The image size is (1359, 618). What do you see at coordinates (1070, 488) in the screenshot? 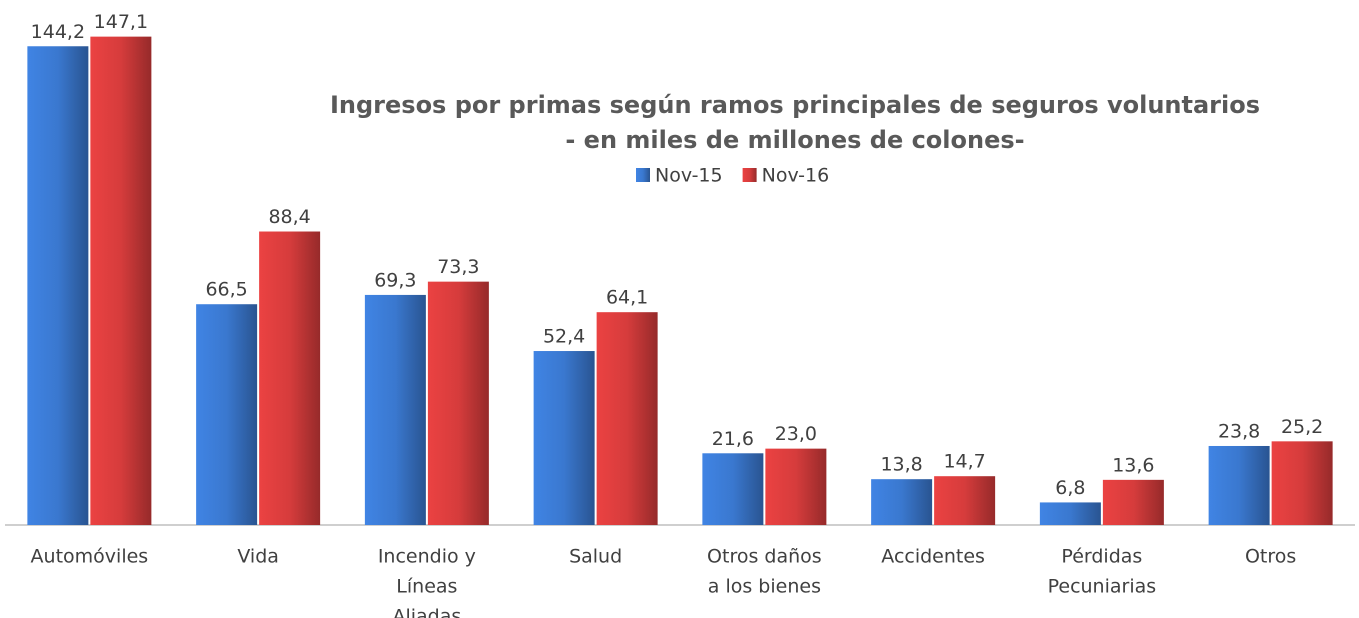
I see `value-label: 6,8` at bounding box center [1070, 488].